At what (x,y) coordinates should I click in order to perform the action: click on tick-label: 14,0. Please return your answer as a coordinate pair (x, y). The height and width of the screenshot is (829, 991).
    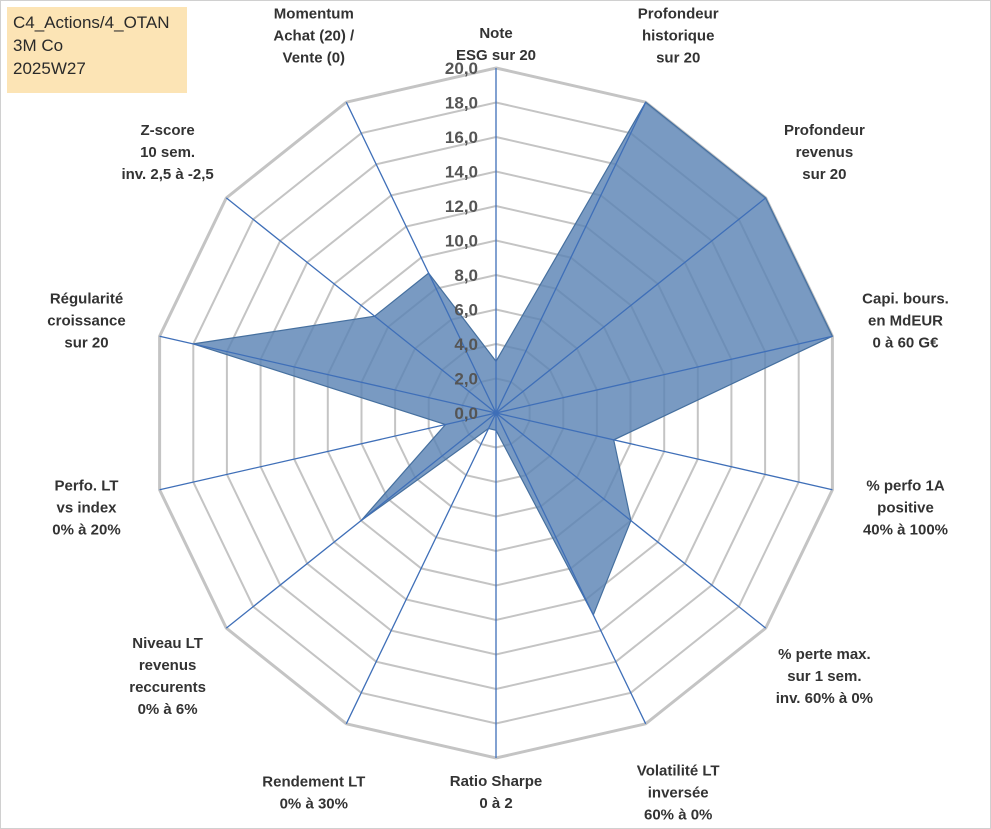
    Looking at the image, I should click on (461, 172).